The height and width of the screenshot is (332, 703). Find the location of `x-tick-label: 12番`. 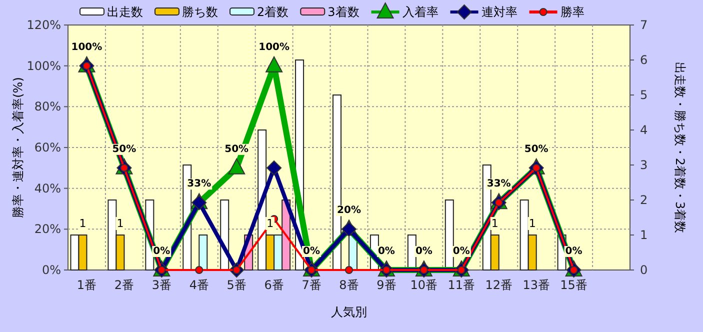

x-tick-label: 12番 is located at coordinates (499, 285).